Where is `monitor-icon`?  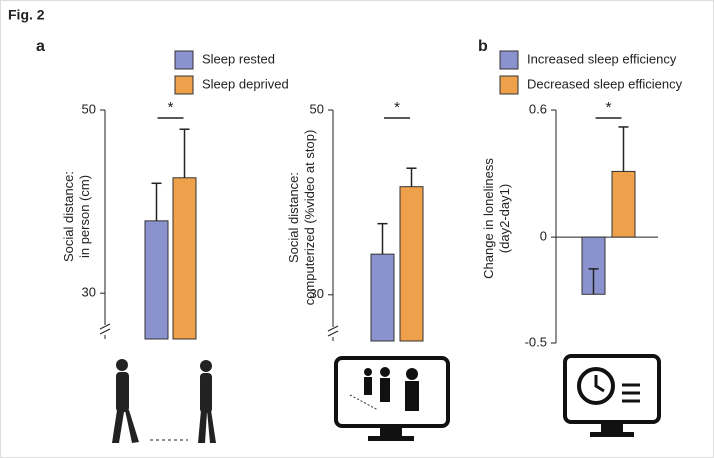 monitor-icon is located at coordinates (392, 398).